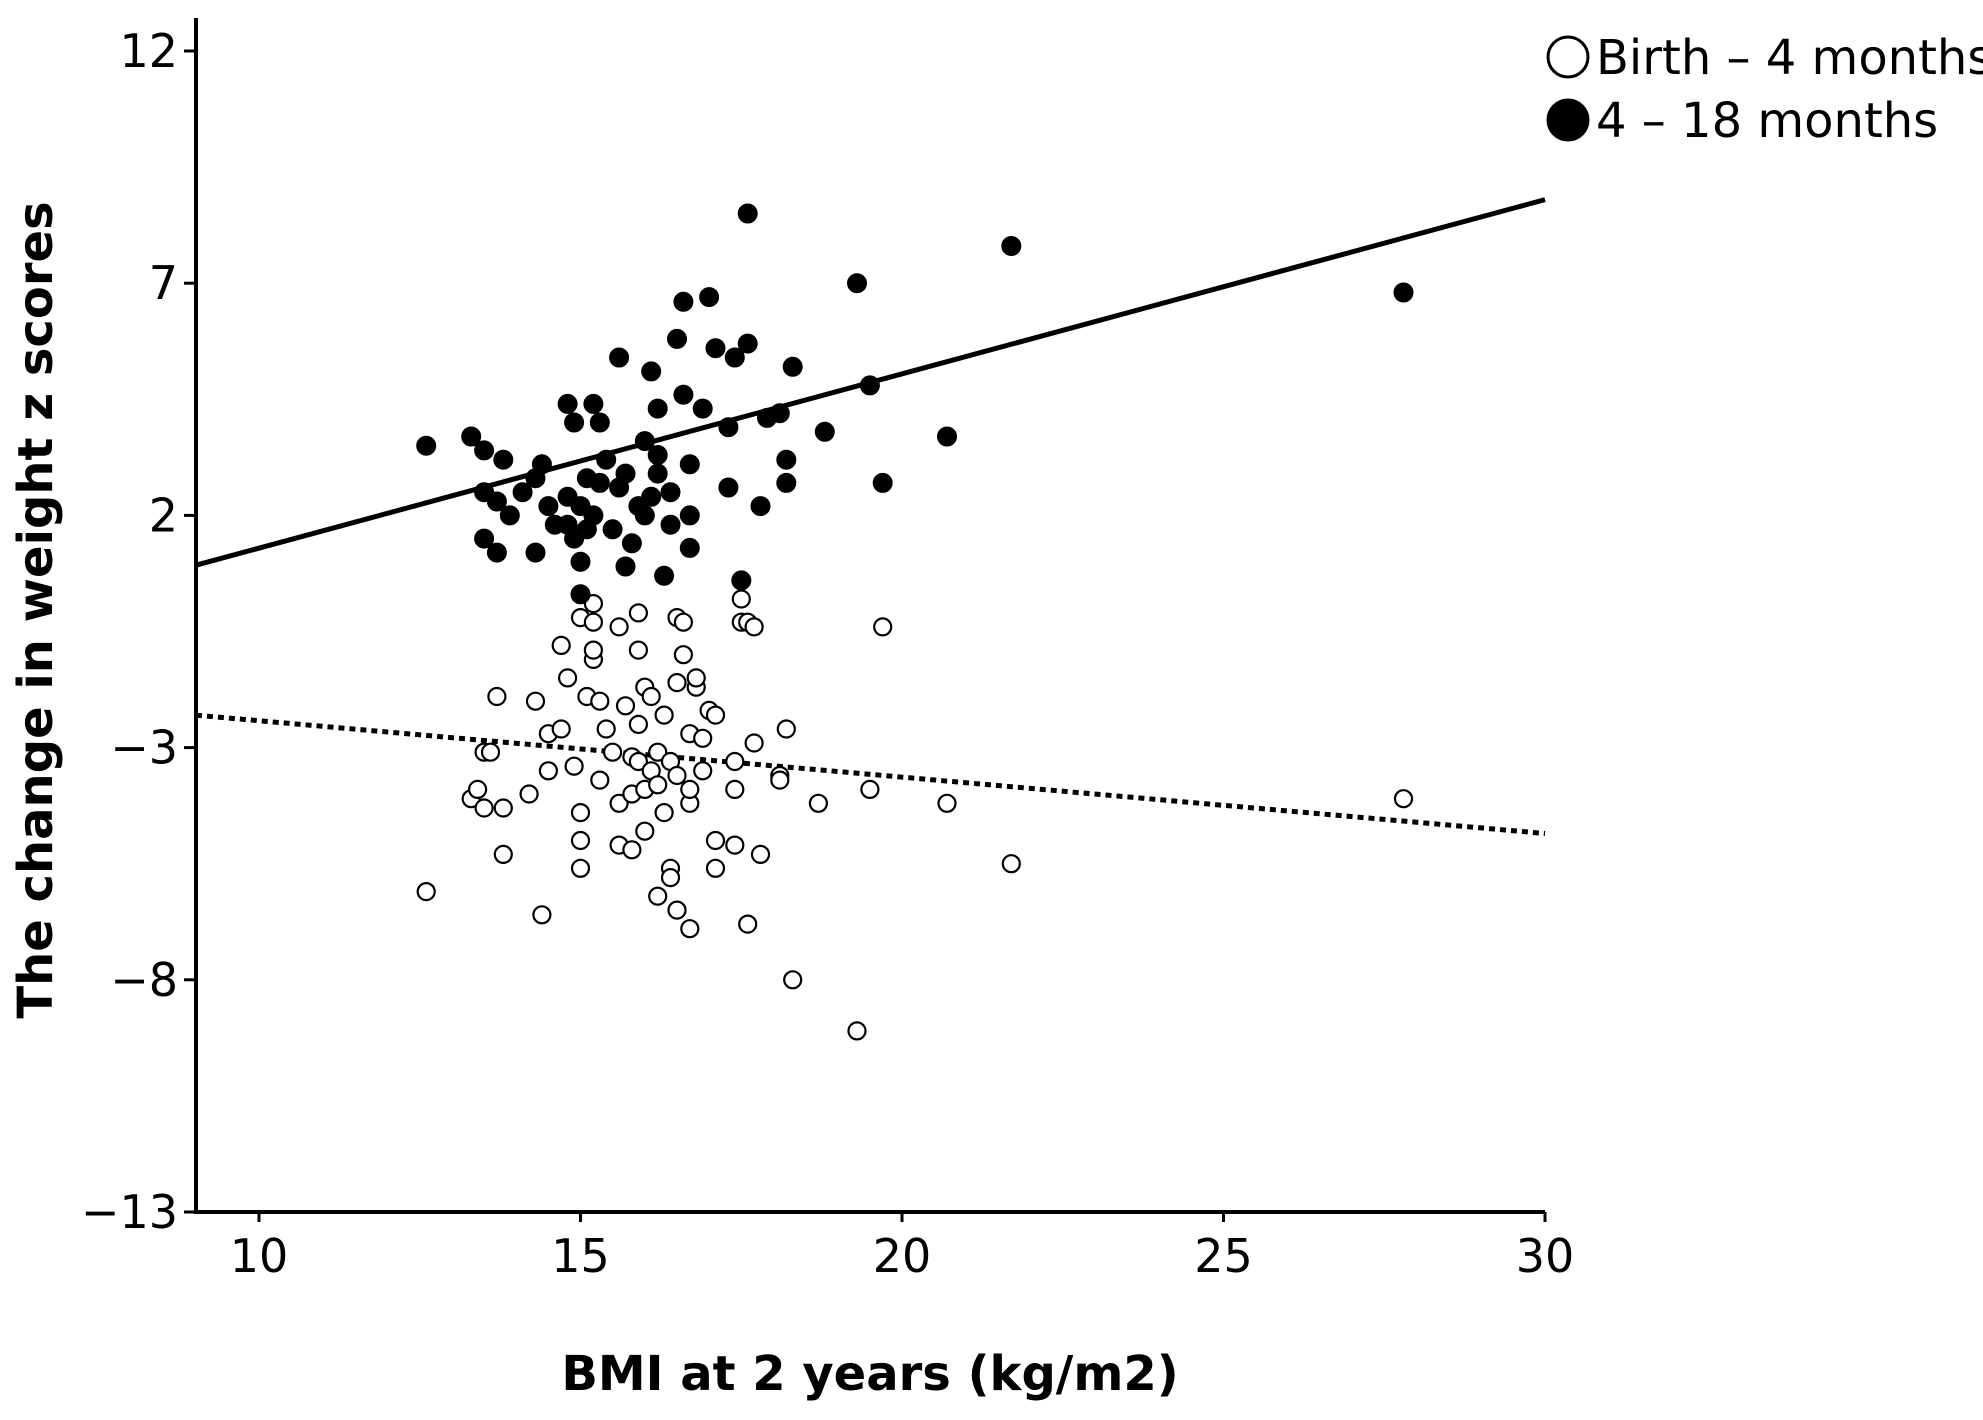 This screenshot has width=1983, height=1420. Describe the element at coordinates (1545, 1256) in the screenshot. I see `x-tick-label: 30` at that location.